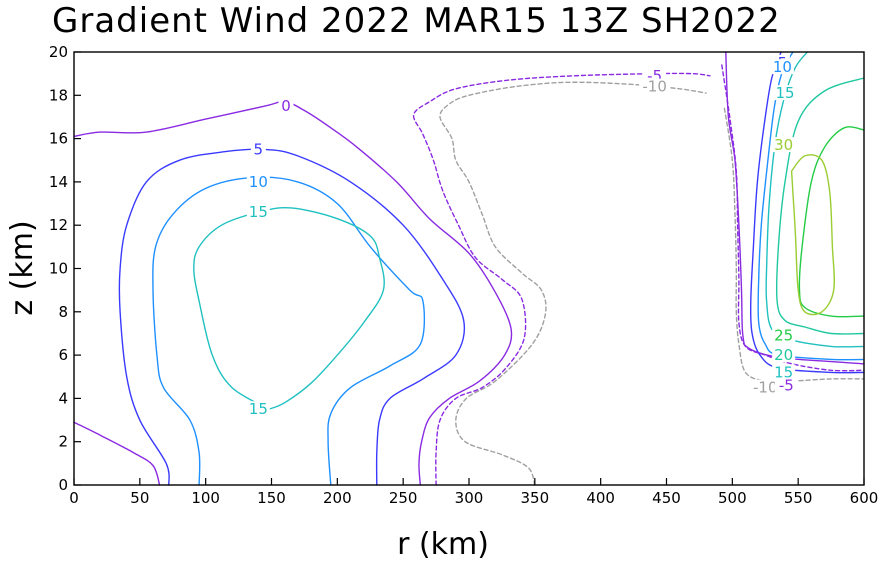 The height and width of the screenshot is (561, 879). Describe the element at coordinates (443, 544) in the screenshot. I see `x-axis-label: r (km)` at that location.